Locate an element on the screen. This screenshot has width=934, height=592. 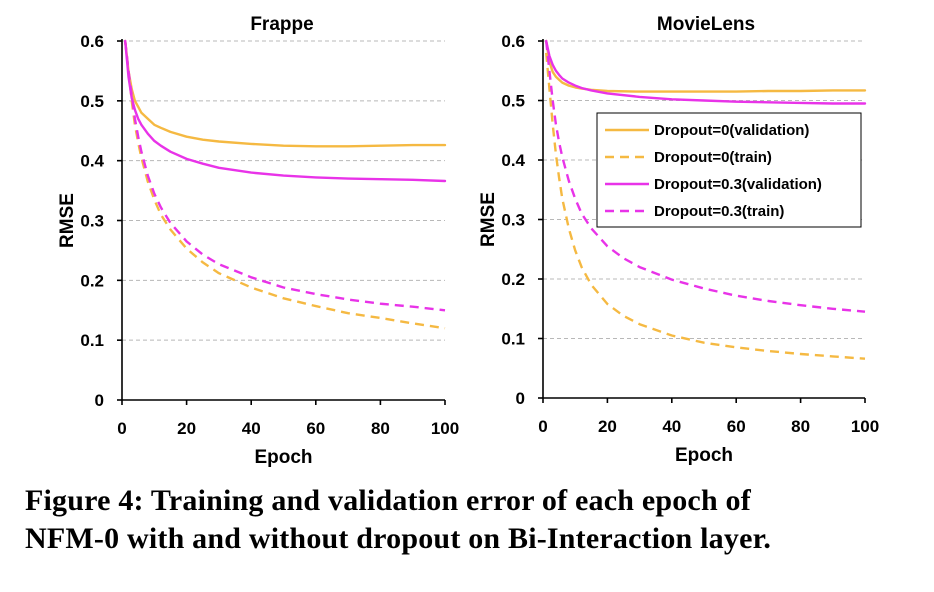
legend-box is located at coordinates (729, 170).